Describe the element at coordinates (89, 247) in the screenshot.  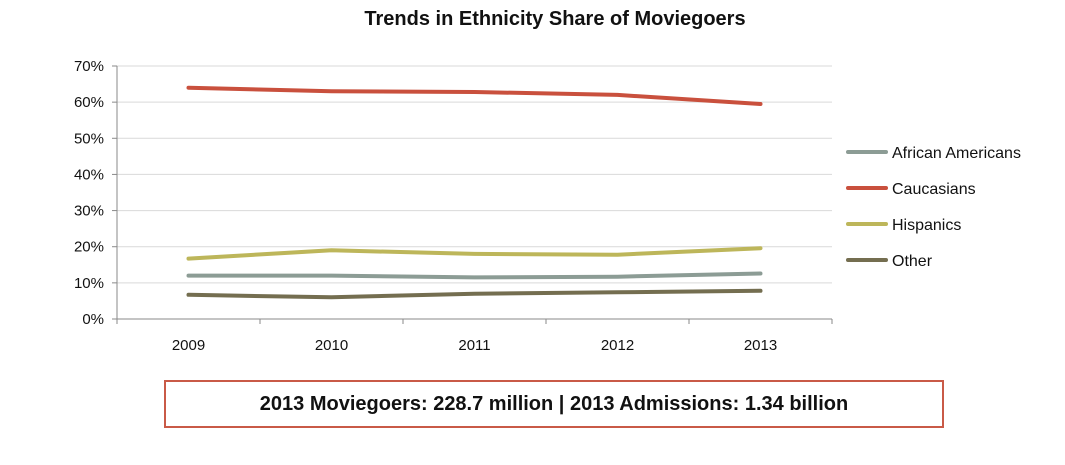
I see `y-tick-label: 20%` at that location.